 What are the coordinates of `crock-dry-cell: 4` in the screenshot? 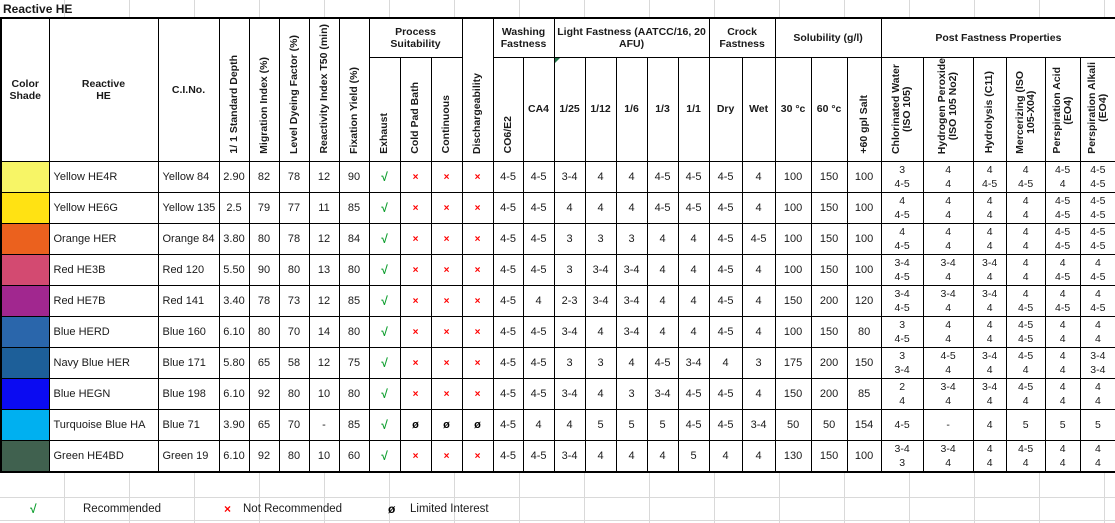 It's located at (725, 362).